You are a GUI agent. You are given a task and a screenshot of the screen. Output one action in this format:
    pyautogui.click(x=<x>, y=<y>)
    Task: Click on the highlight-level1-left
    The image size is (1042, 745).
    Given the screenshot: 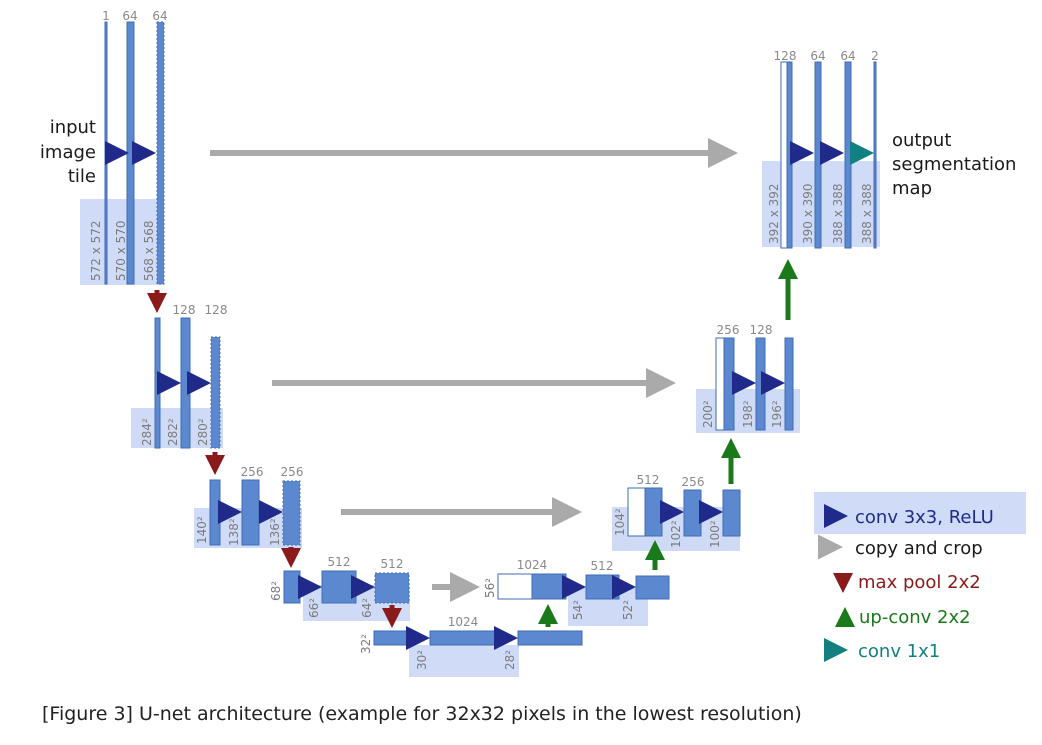 What is the action you would take?
    pyautogui.click(x=122, y=242)
    